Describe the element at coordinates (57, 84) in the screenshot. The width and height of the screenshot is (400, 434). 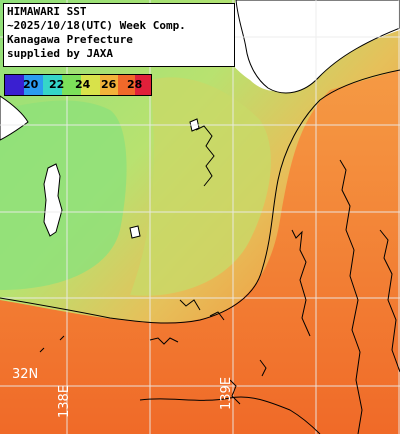
I see `colorbar-tick-22: 22` at that location.